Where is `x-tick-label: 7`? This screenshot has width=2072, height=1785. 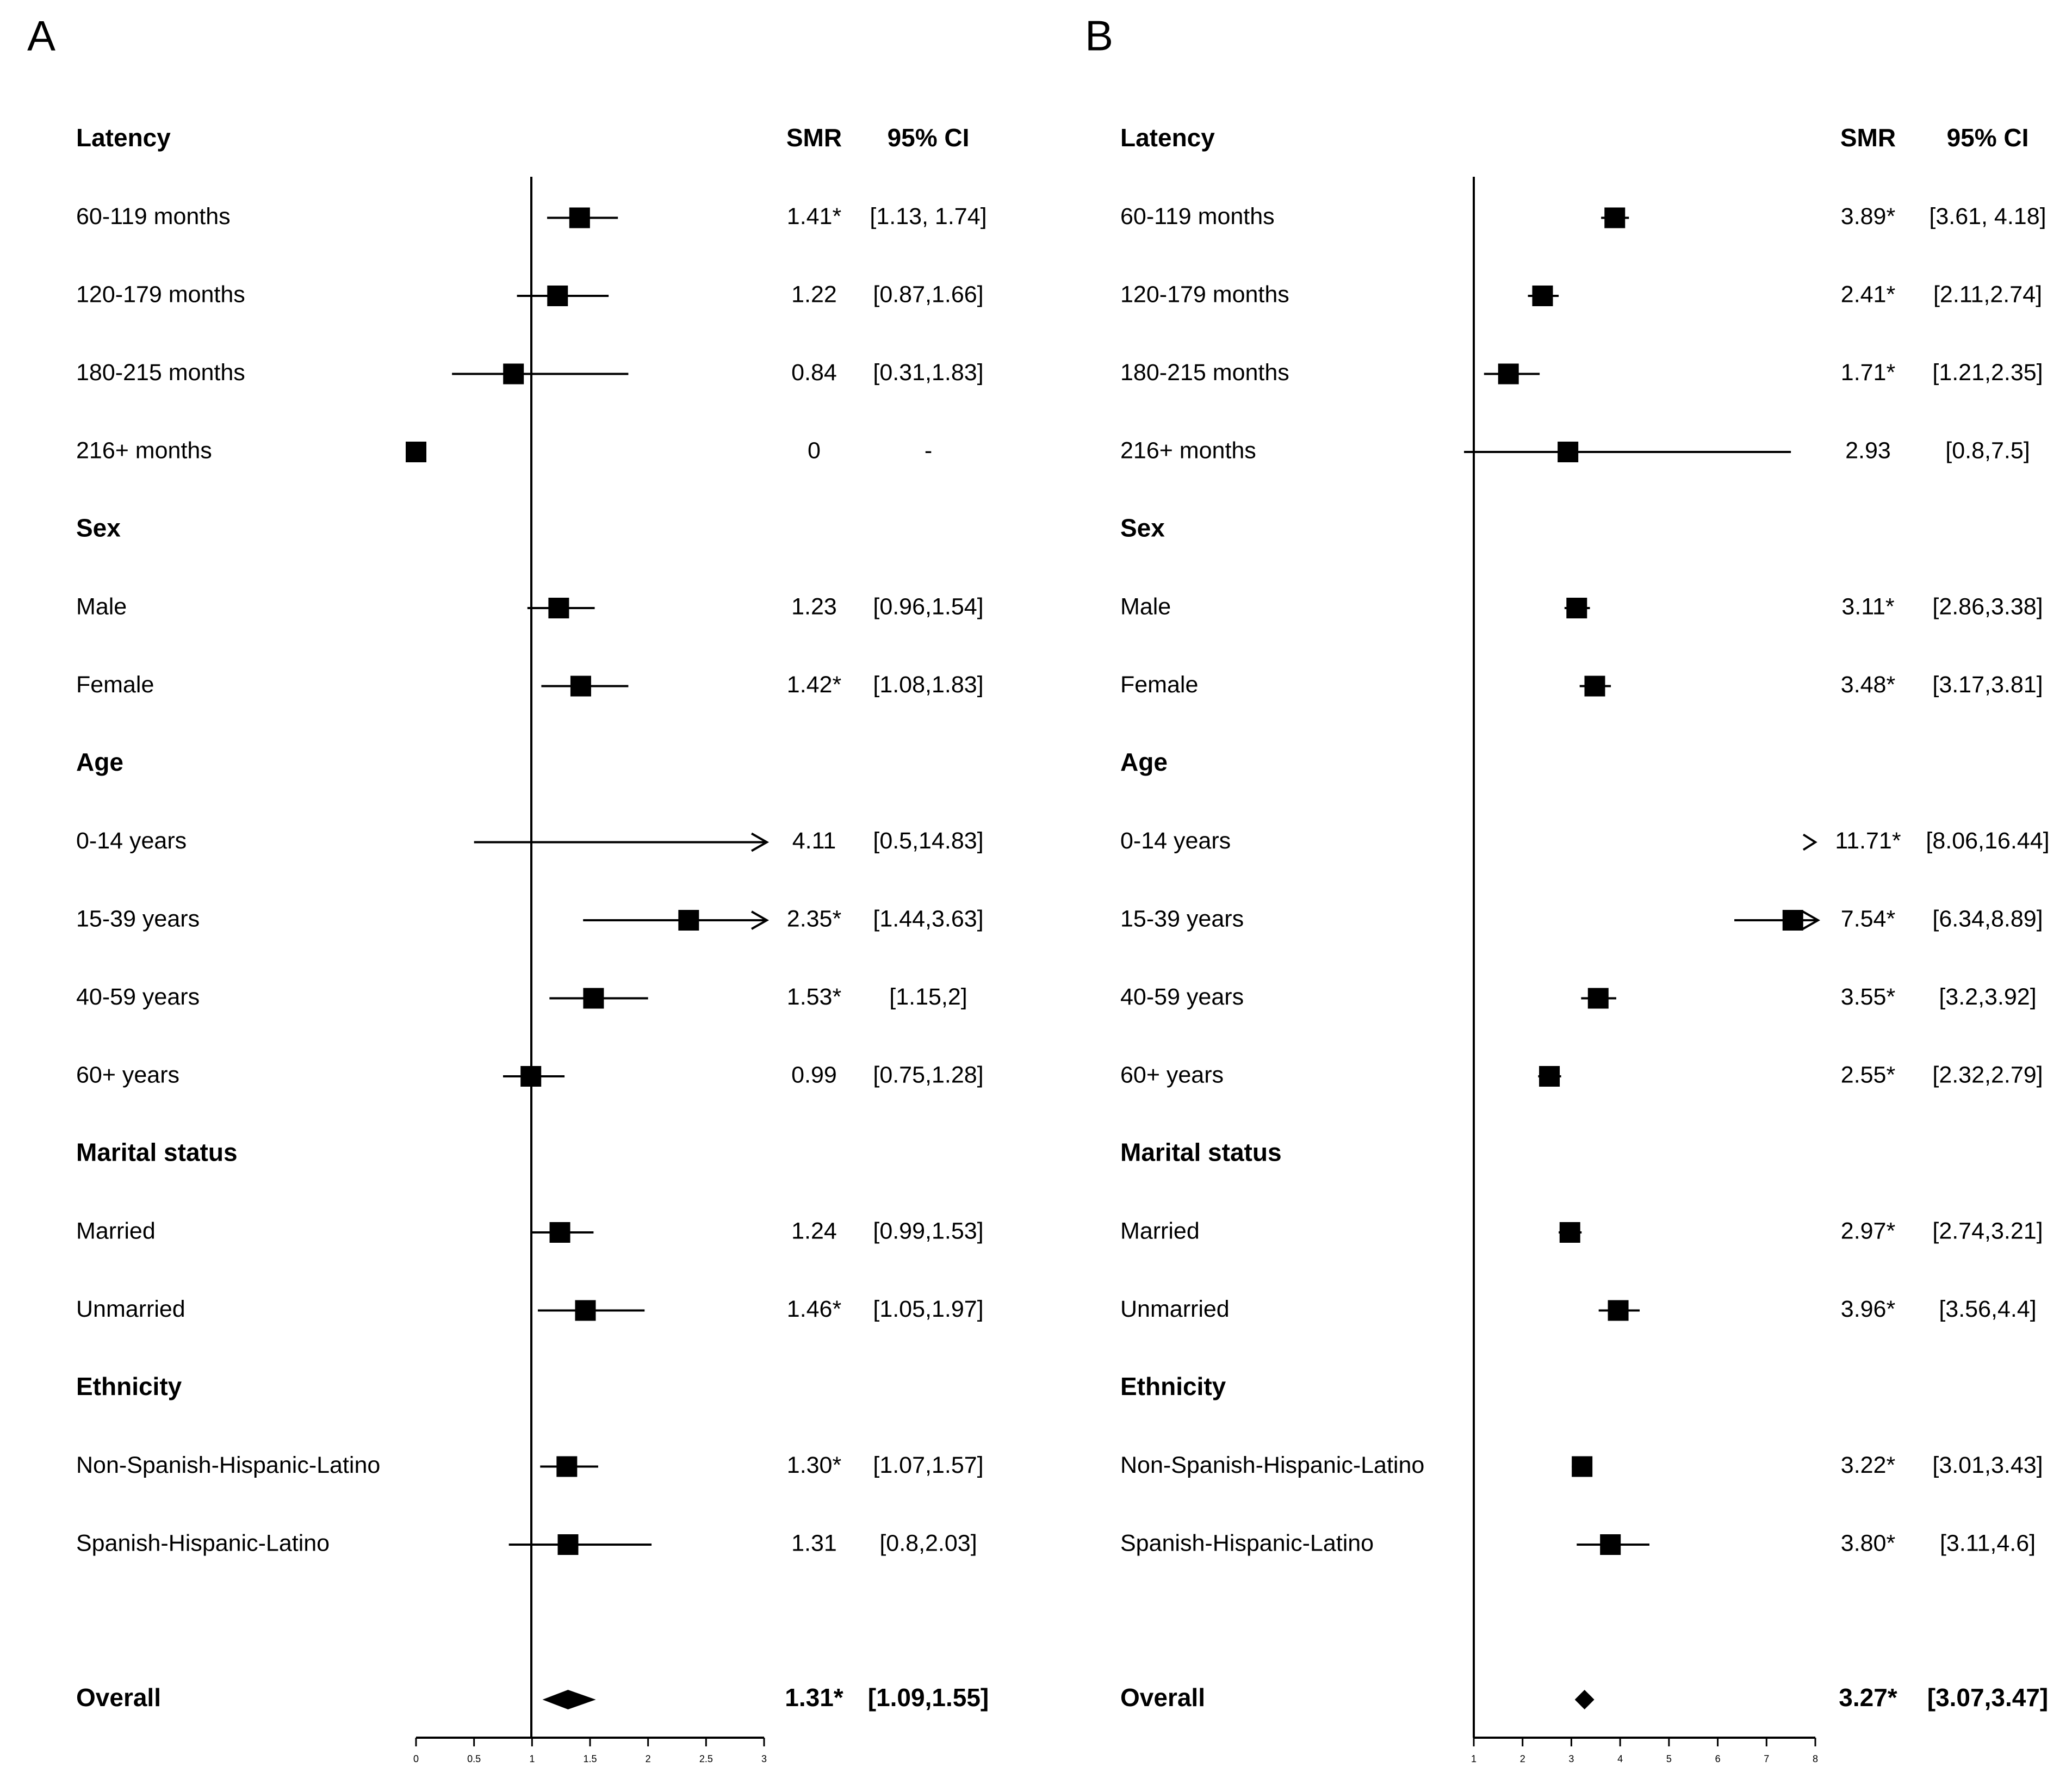
x-tick-label: 7 is located at coordinates (1767, 1758).